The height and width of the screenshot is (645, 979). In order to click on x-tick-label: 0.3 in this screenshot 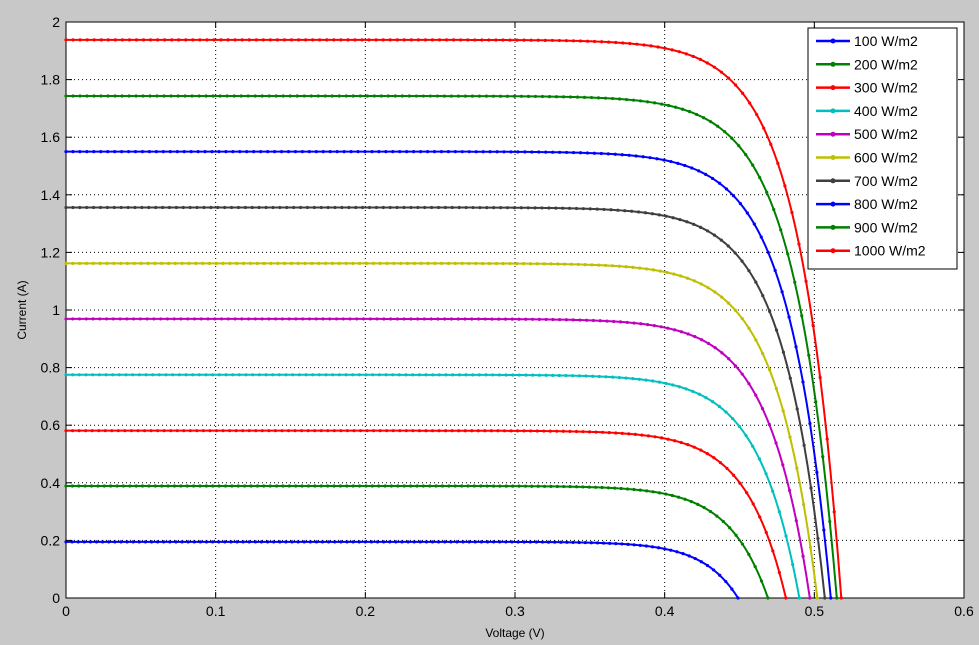, I will do `click(515, 611)`.